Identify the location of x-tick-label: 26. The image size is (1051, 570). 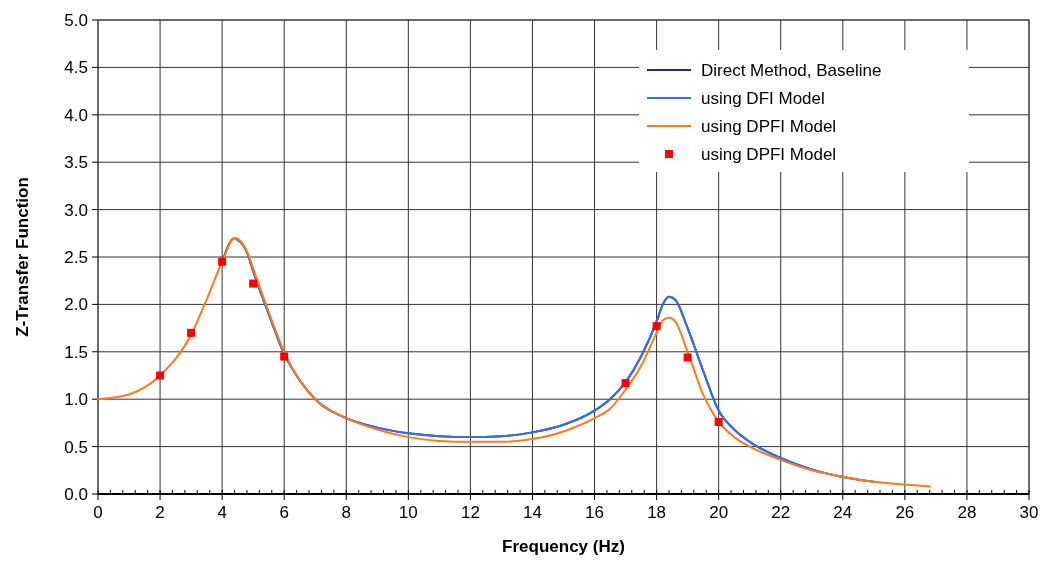
(905, 512).